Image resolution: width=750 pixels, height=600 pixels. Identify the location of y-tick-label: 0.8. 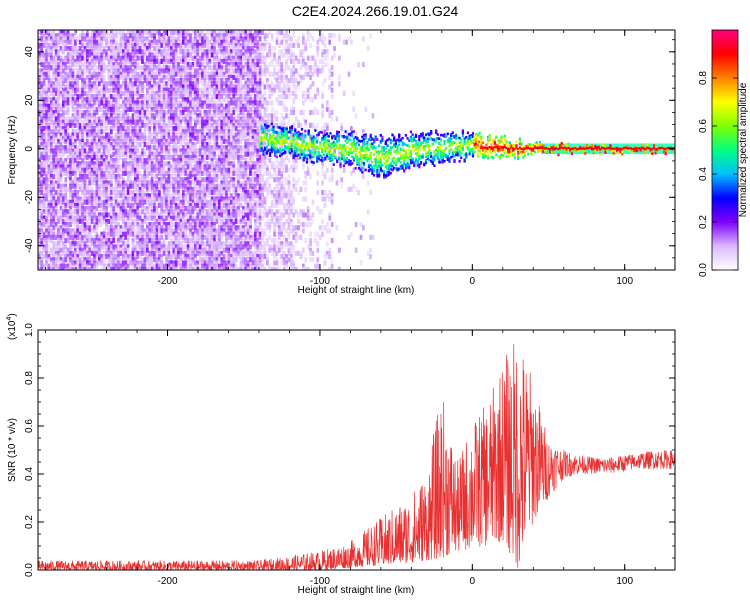
(29, 378).